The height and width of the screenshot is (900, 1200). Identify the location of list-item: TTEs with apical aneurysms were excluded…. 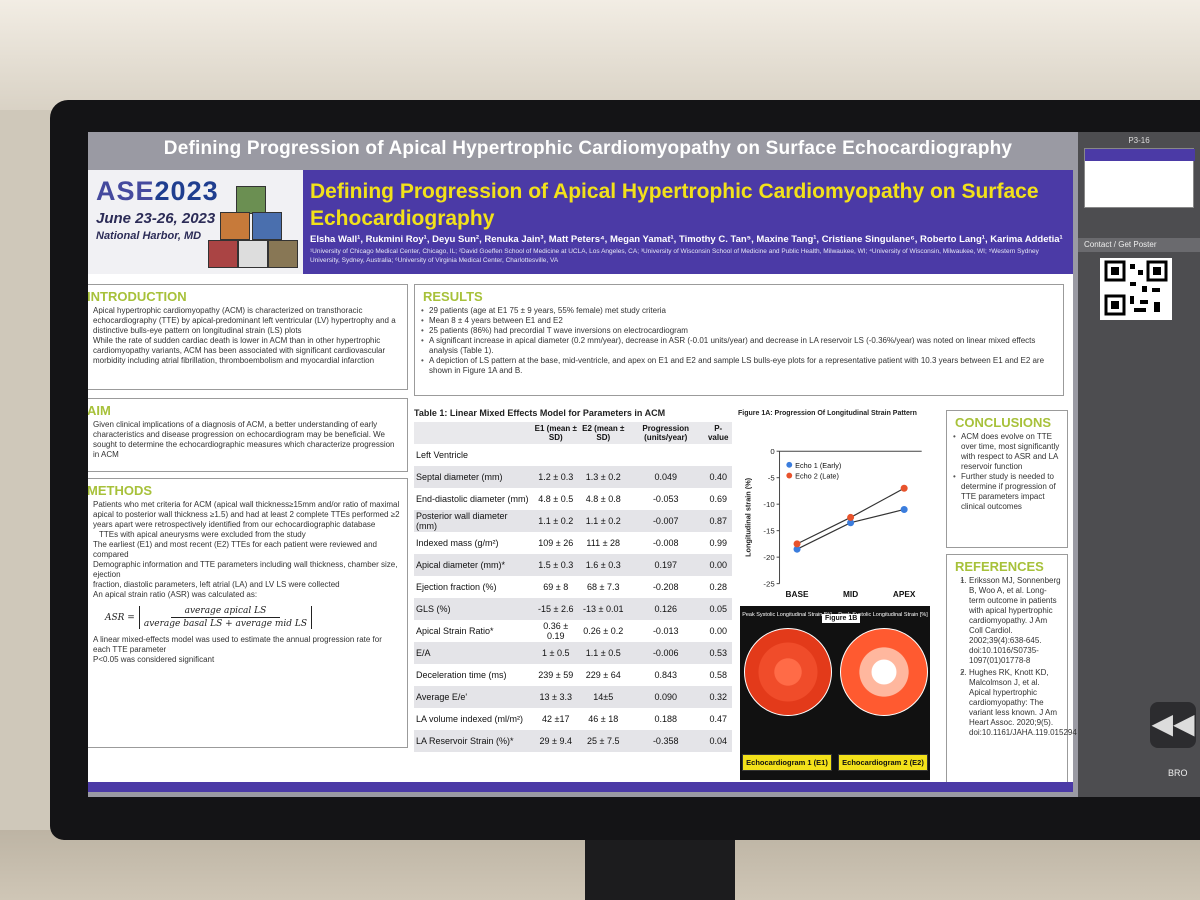
(247, 535).